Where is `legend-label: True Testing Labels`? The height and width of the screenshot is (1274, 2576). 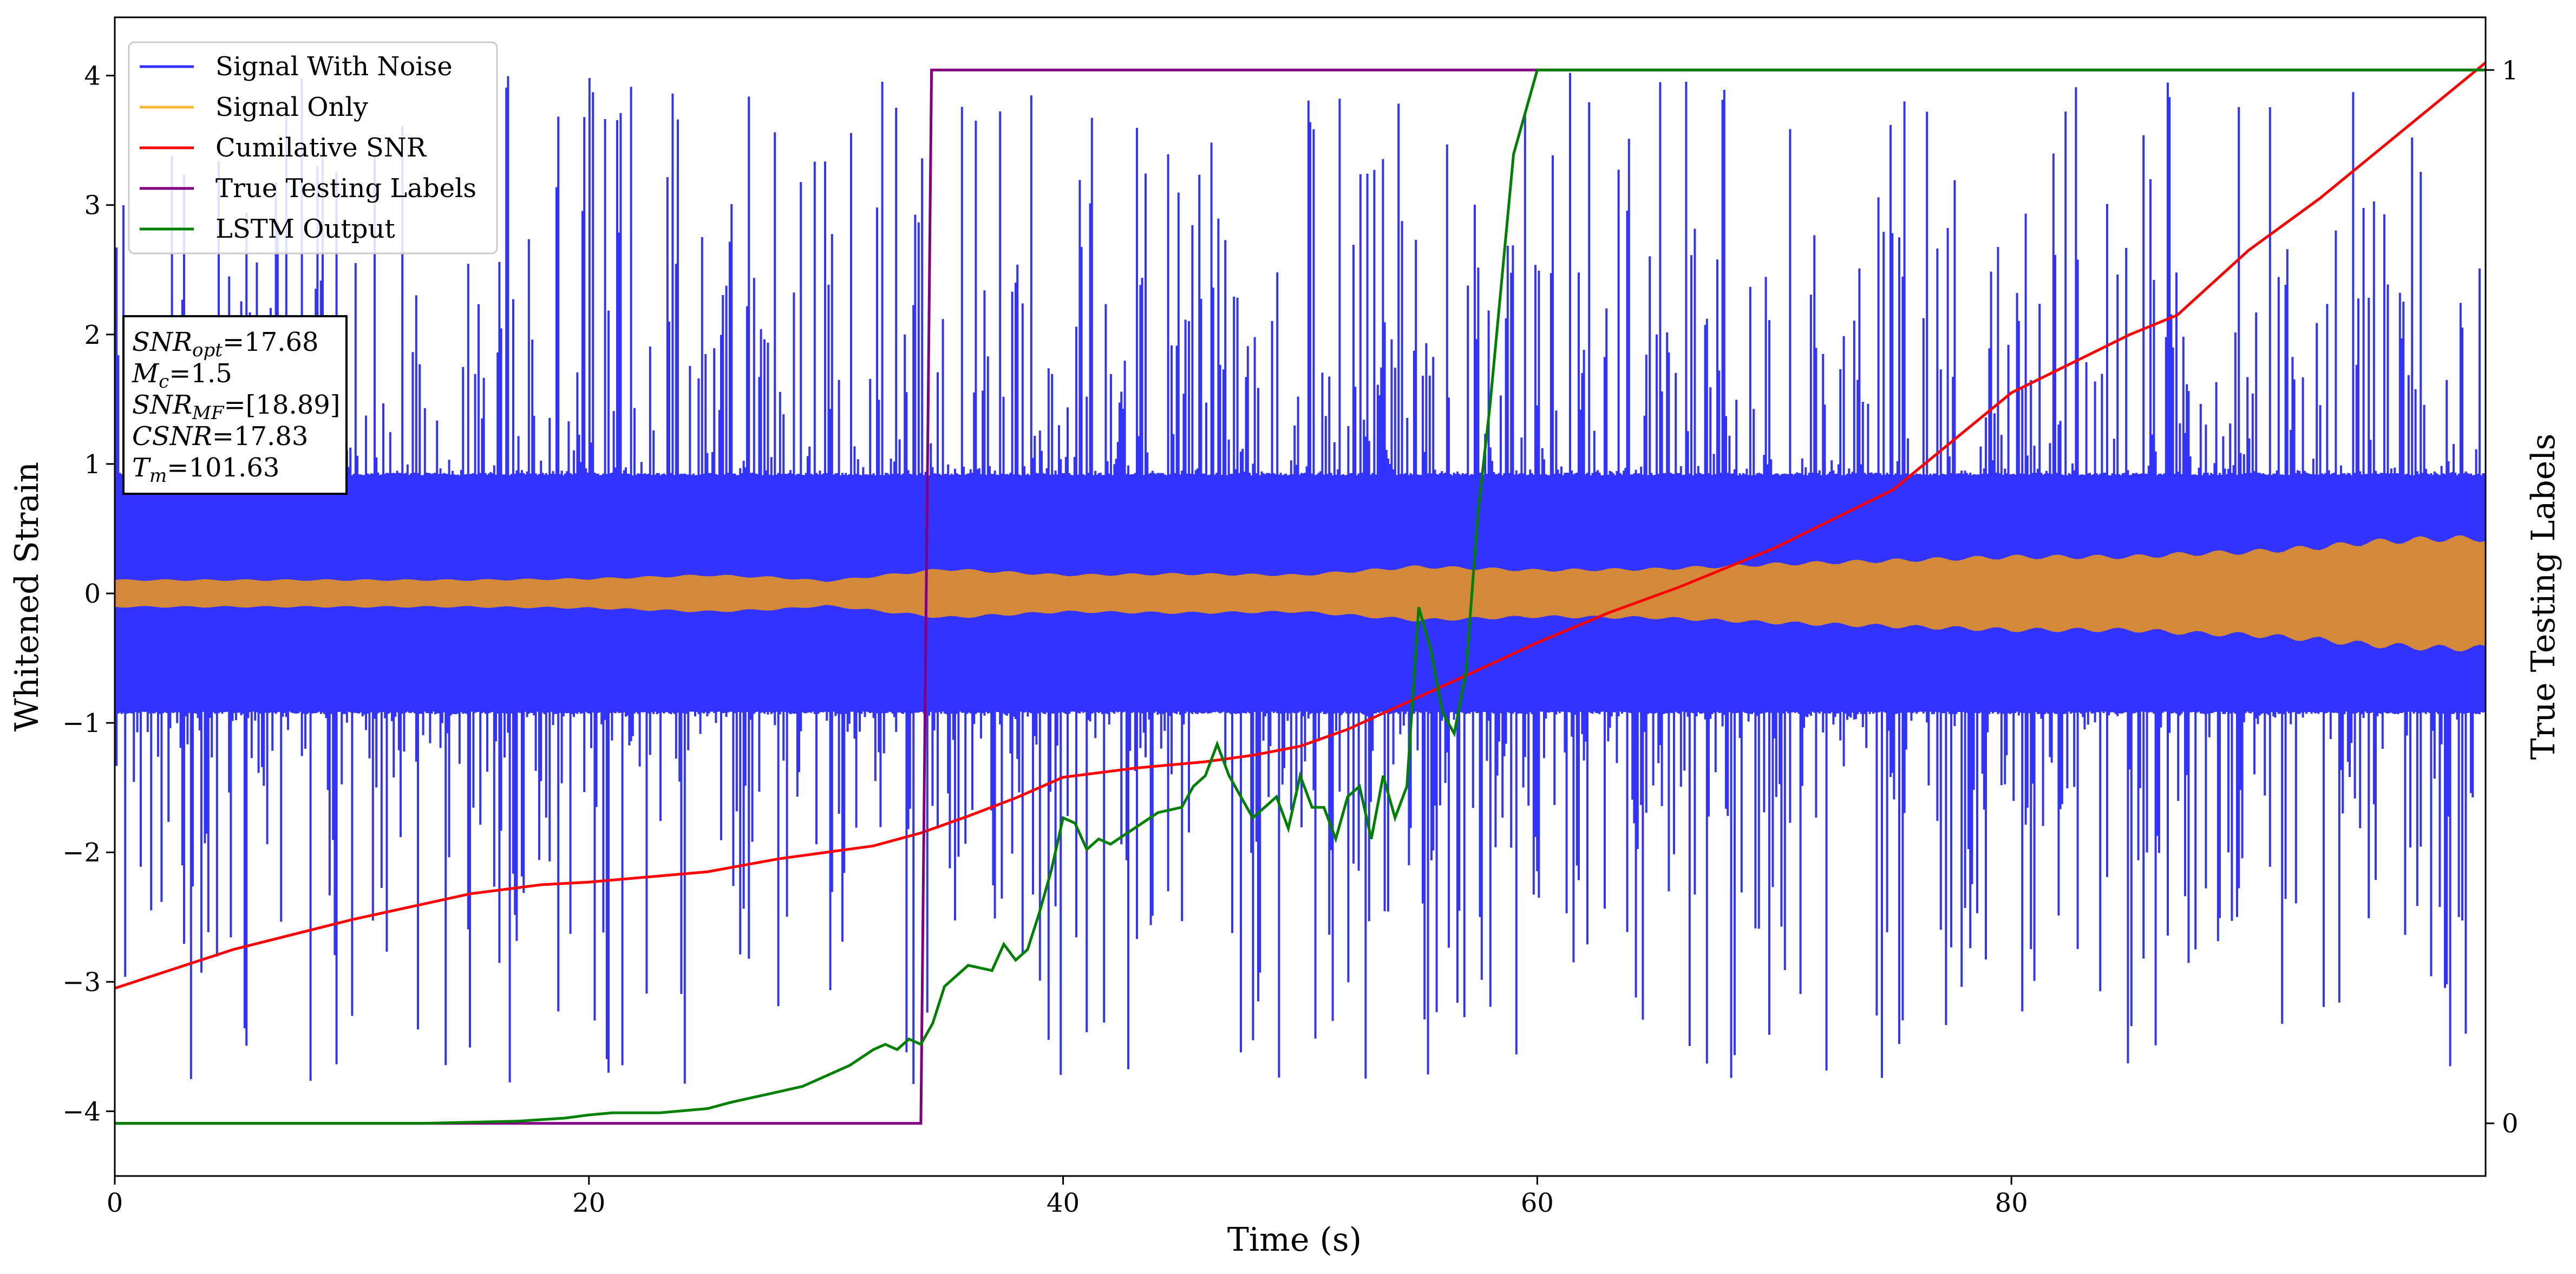
legend-label: True Testing Labels is located at coordinates (345, 188).